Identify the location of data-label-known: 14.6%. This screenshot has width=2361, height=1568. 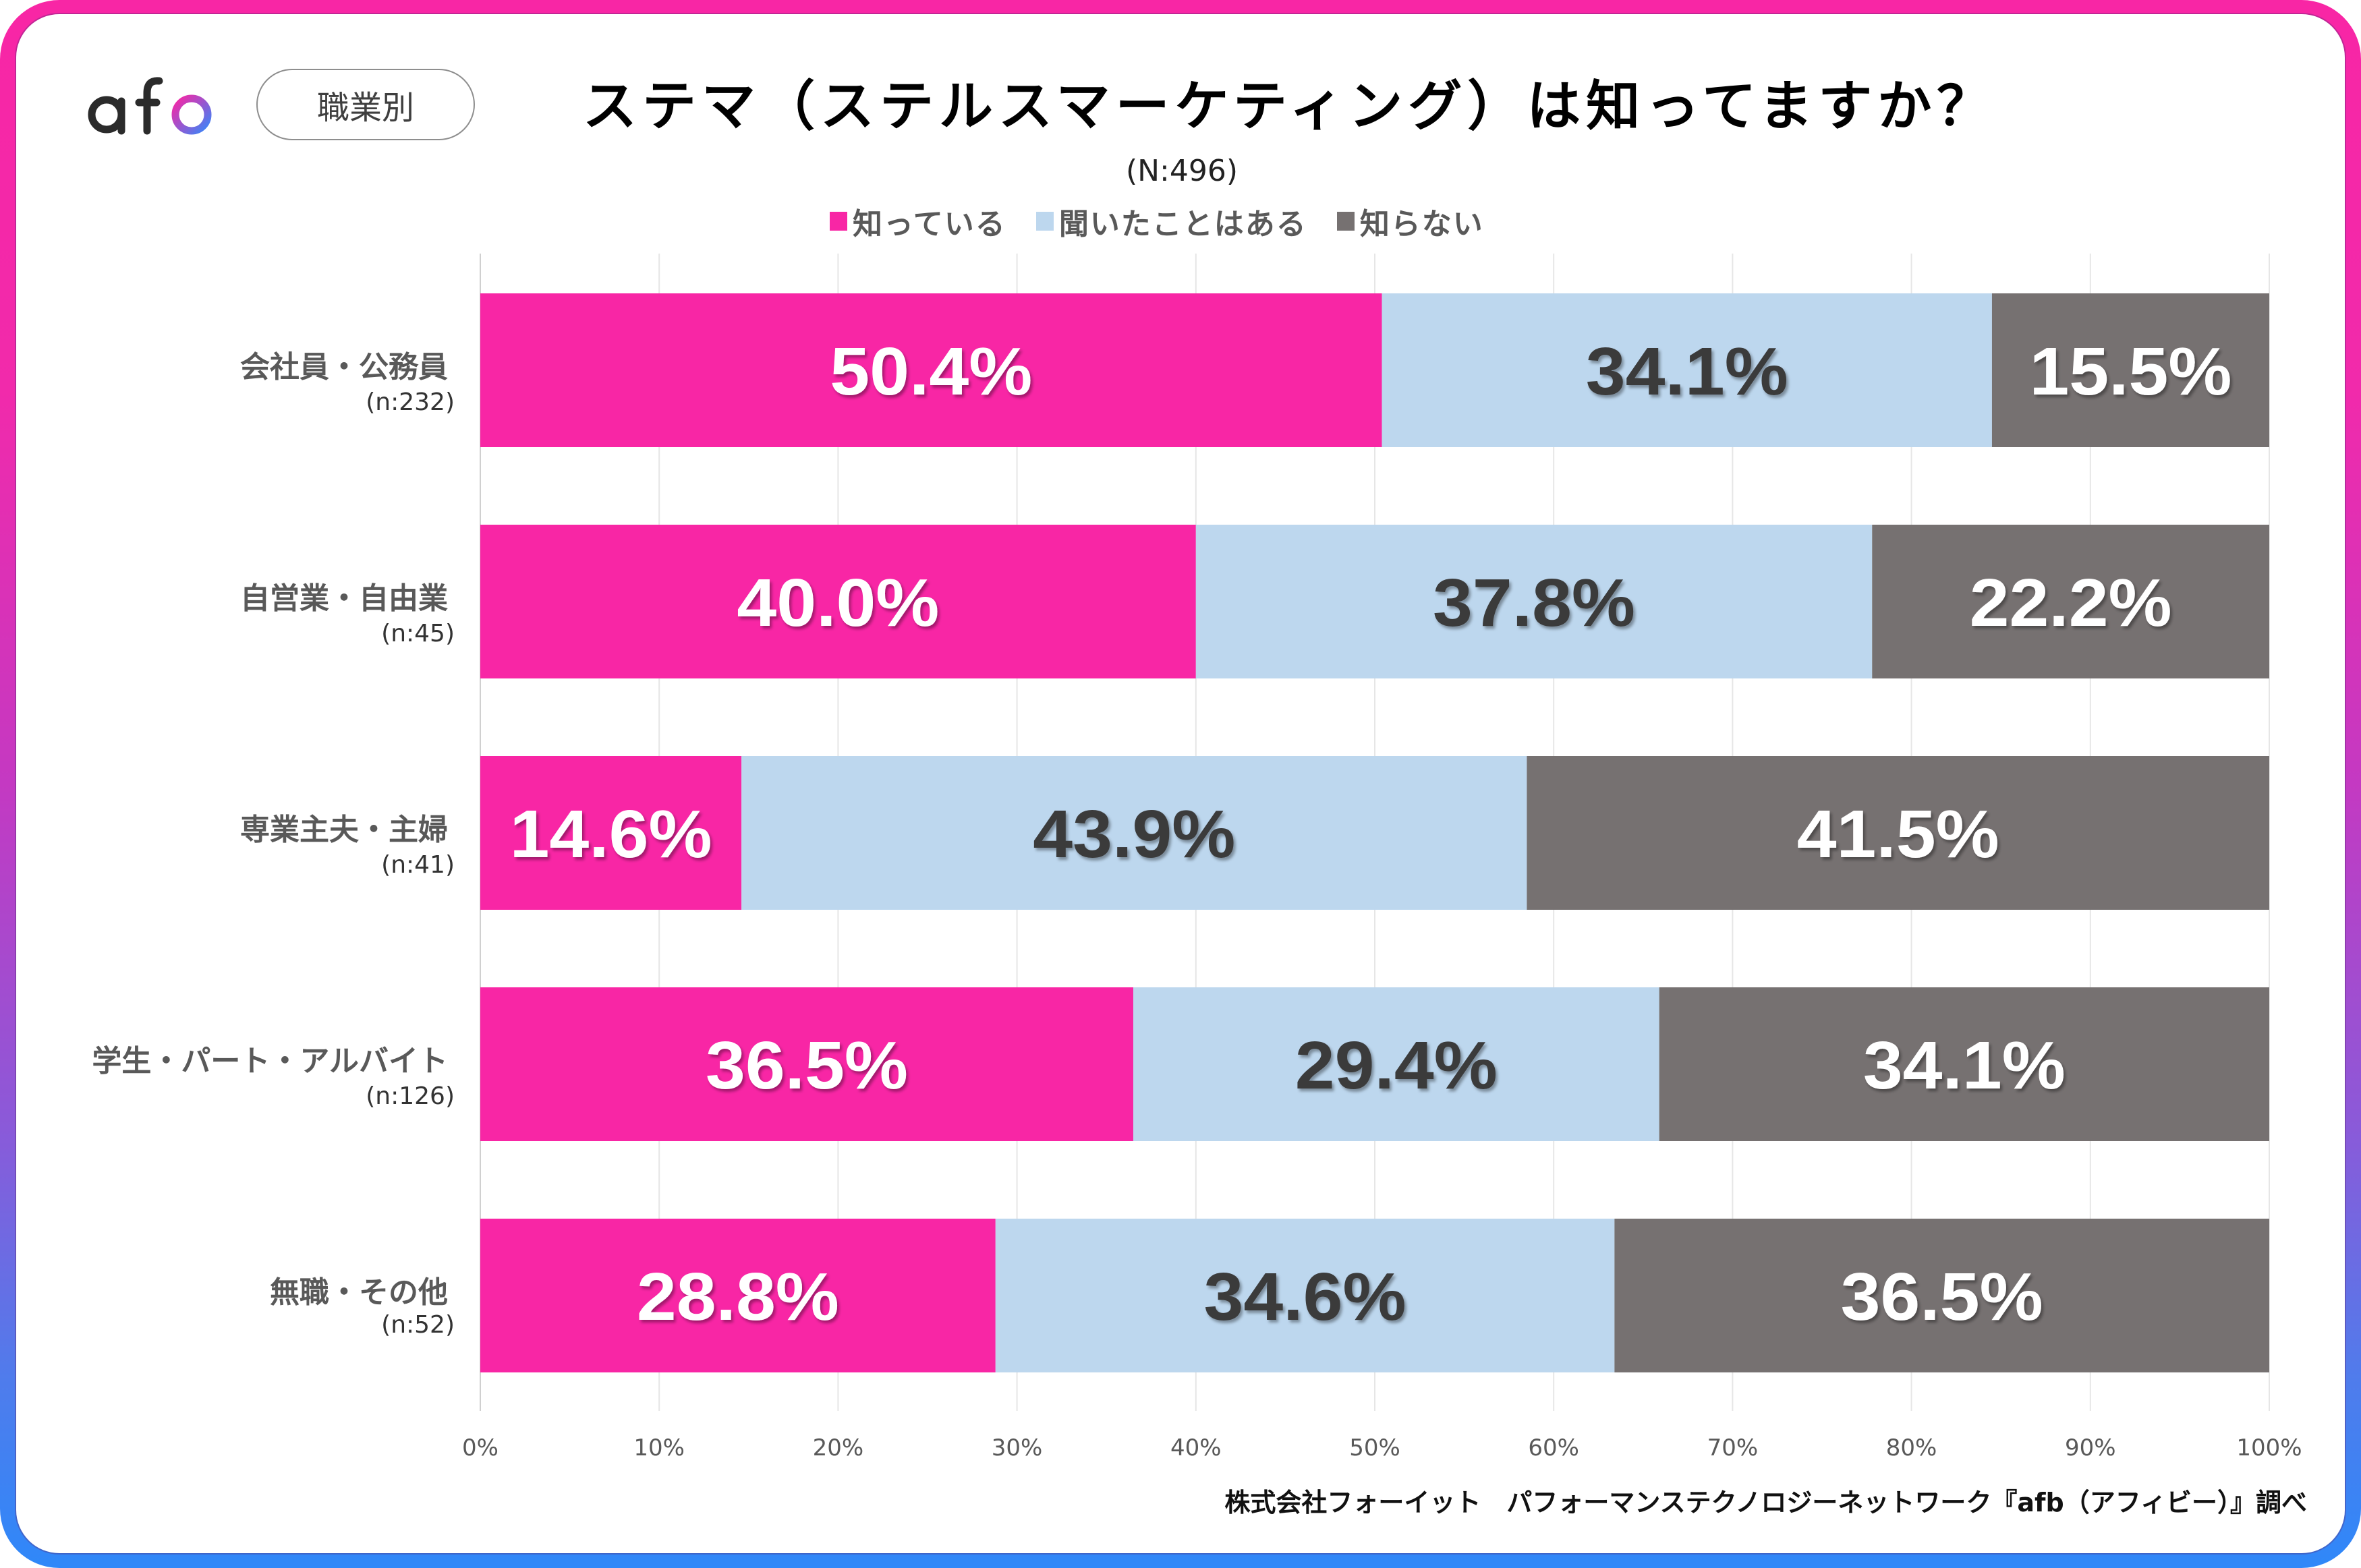
(611, 834).